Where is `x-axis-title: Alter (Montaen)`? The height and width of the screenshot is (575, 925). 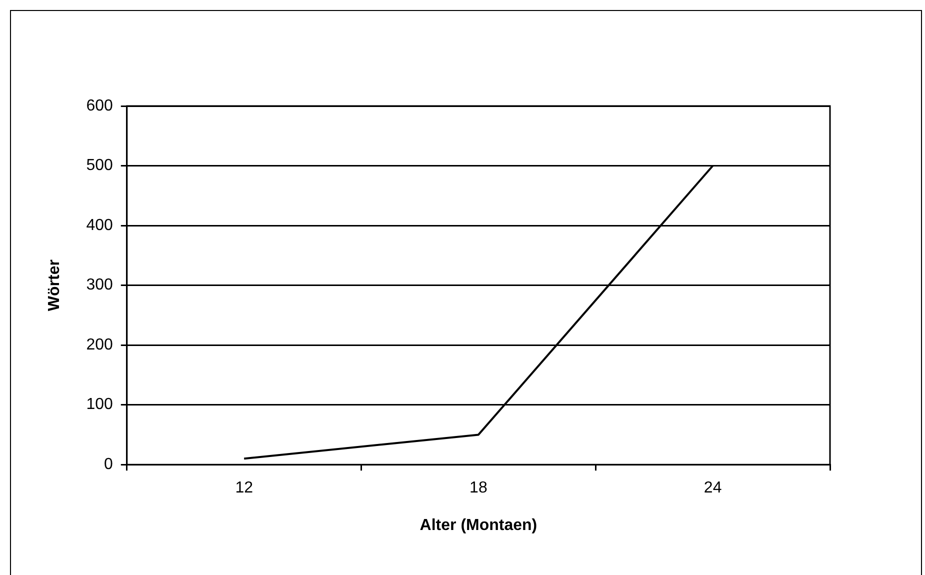
x-axis-title: Alter (Montaen) is located at coordinates (479, 525).